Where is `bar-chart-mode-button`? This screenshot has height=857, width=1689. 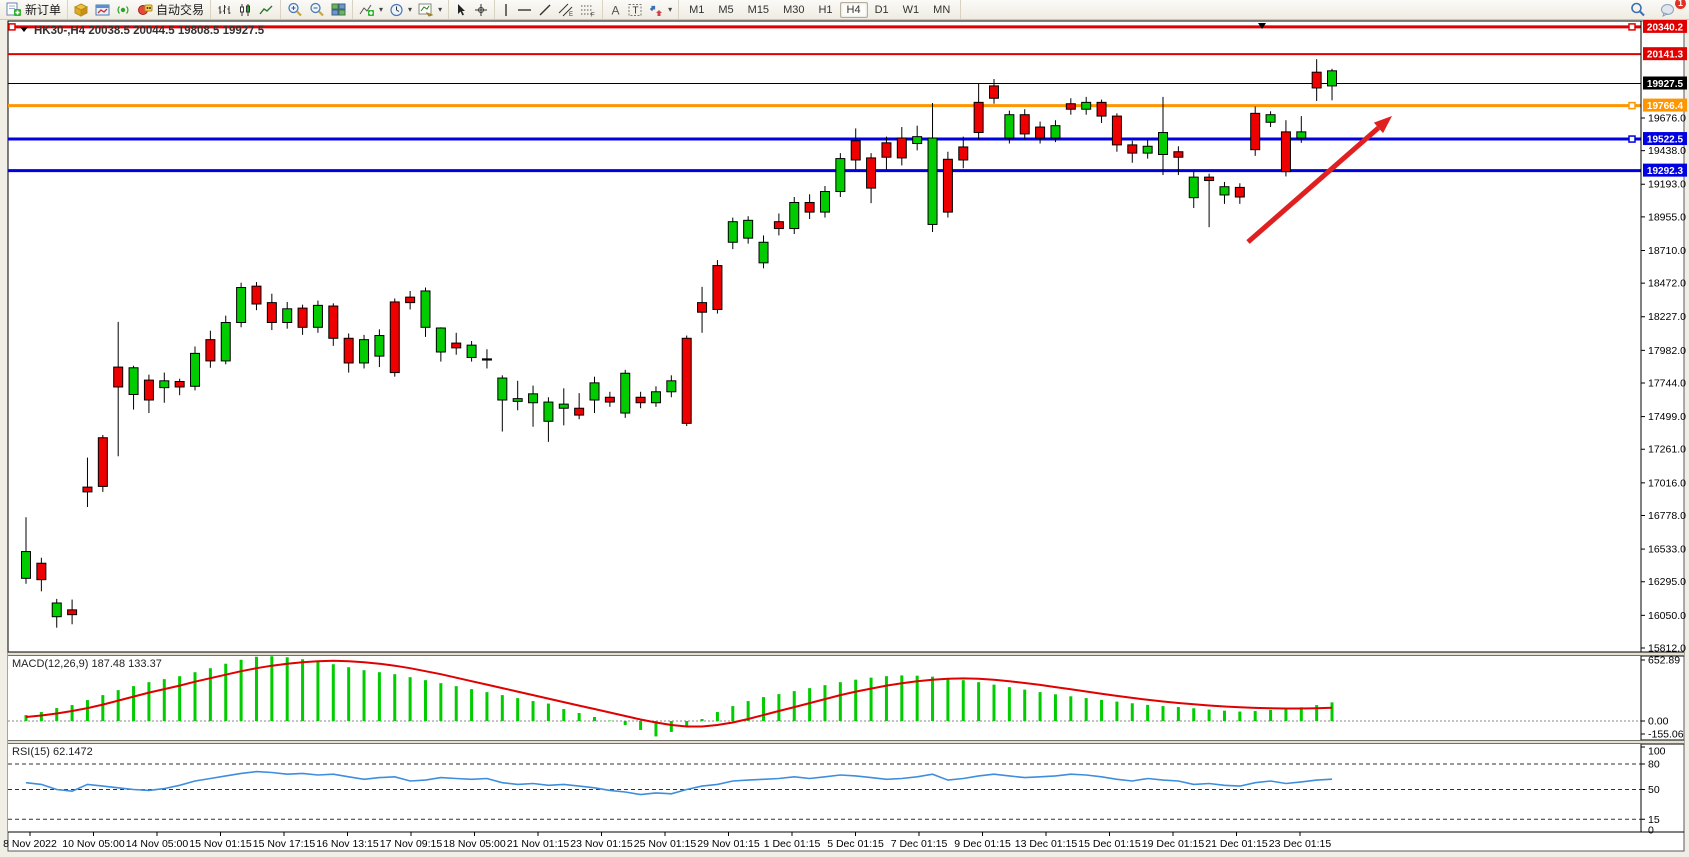
bar-chart-mode-button is located at coordinates (224, 10).